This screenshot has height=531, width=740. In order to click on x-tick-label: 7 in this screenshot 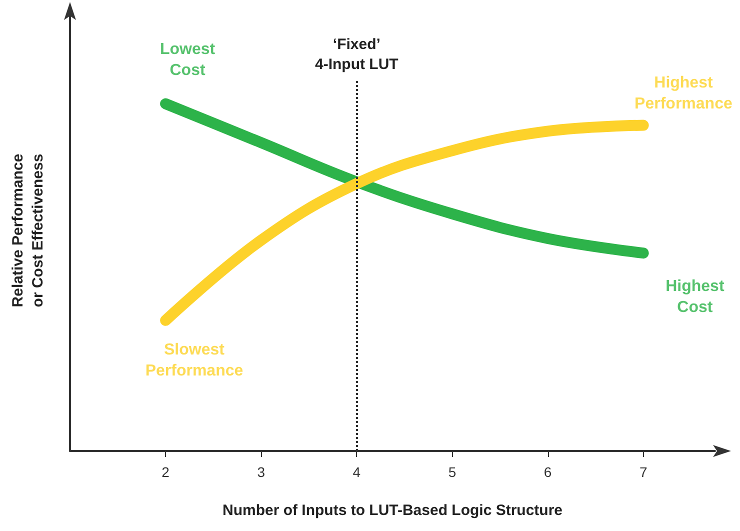, I will do `click(643, 472)`.